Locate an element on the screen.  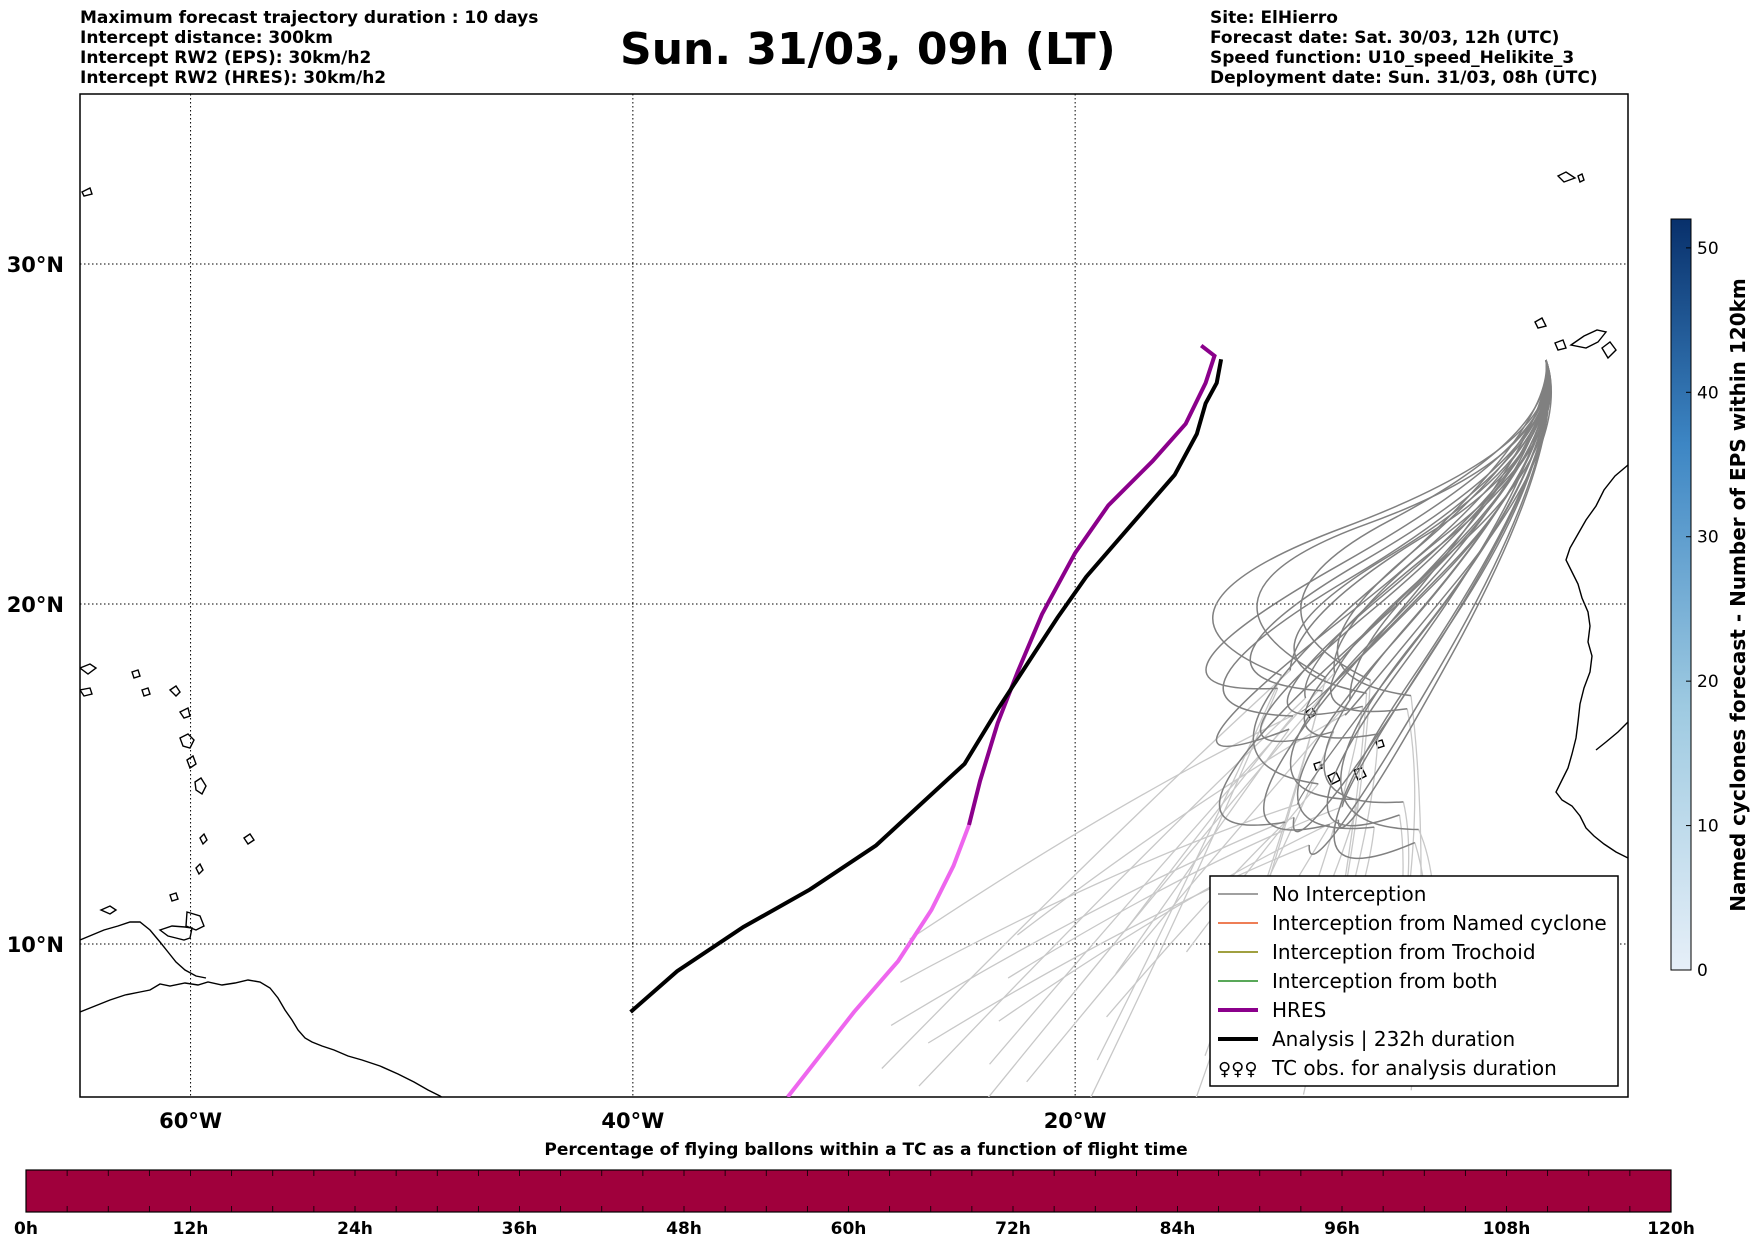
colorbar-tick-label: 30 is located at coordinates (1708, 538).